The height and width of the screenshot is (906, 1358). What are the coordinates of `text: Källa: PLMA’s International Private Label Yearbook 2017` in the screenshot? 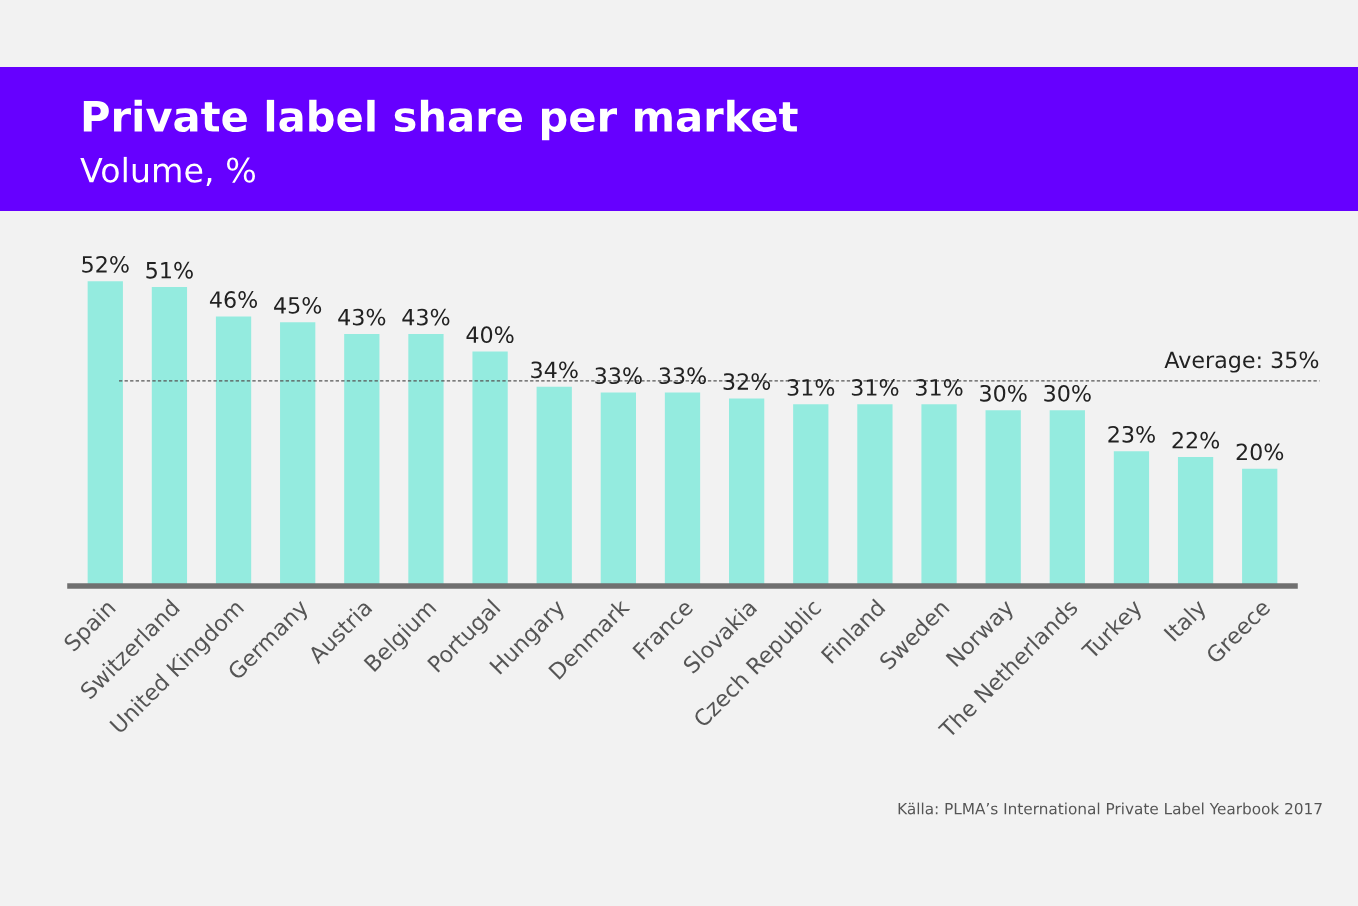 It's located at (1110, 808).